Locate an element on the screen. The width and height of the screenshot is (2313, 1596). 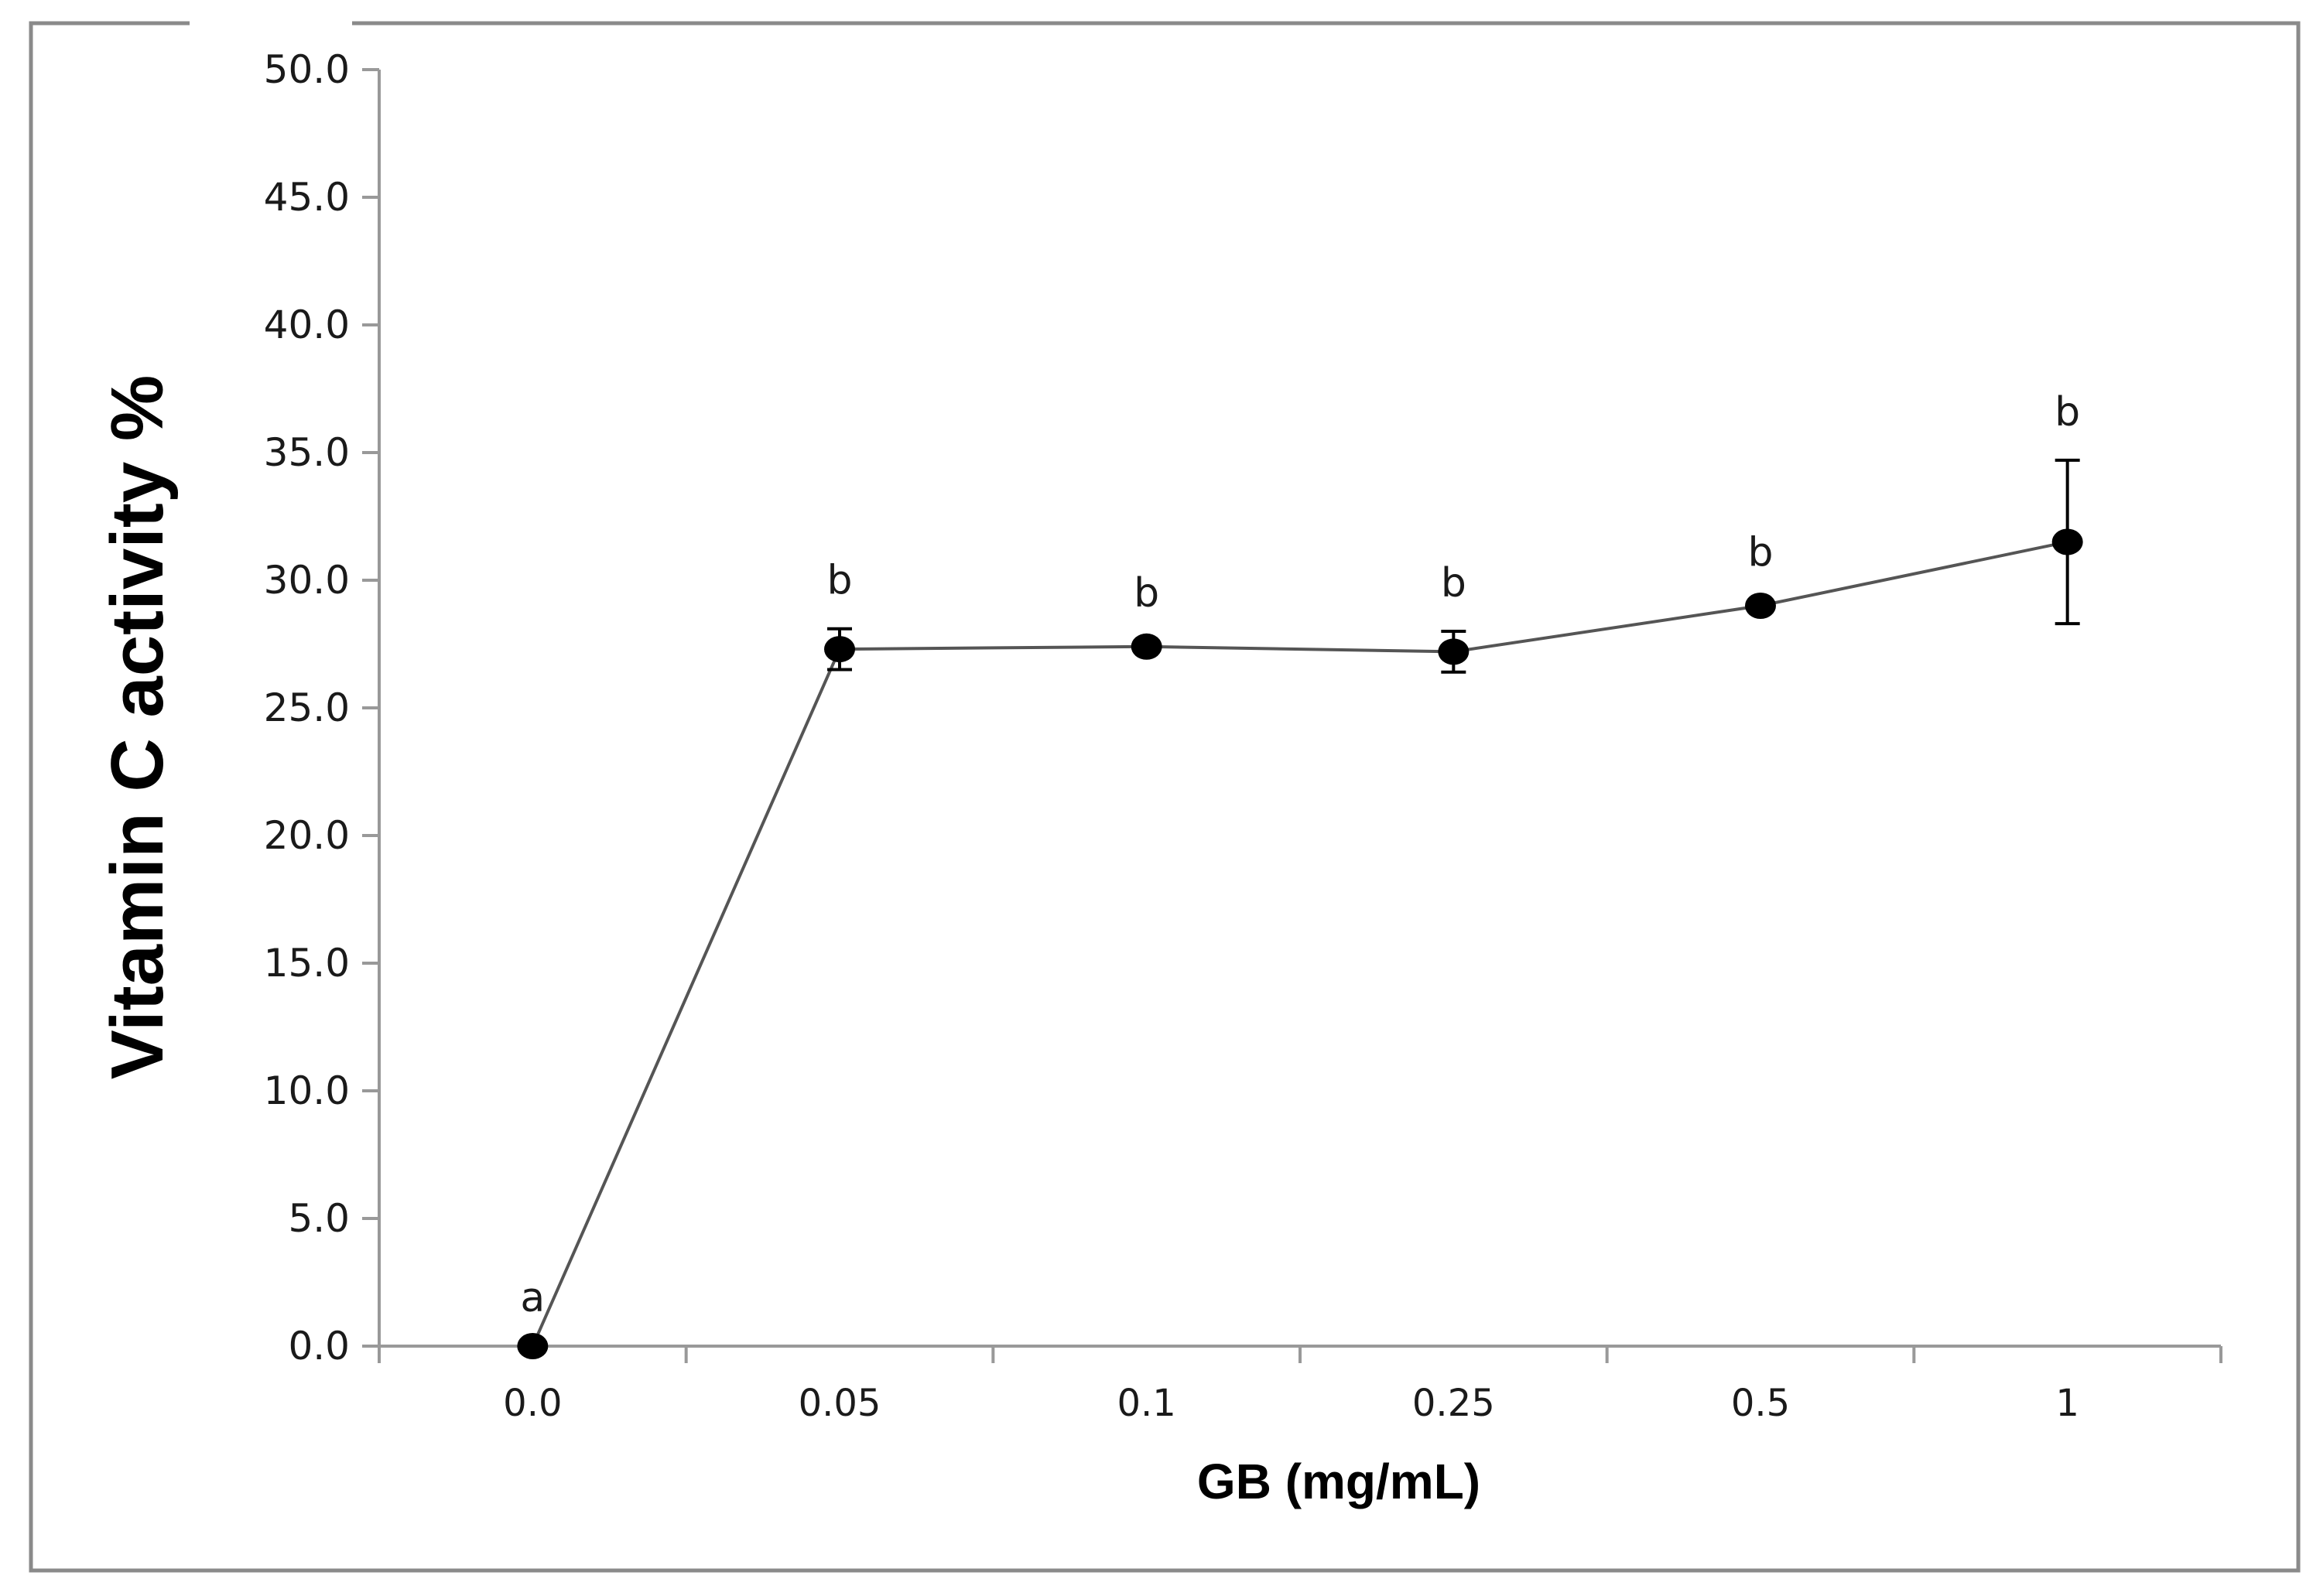
y-axis-title: Vitamin C activity % is located at coordinates (137, 727).